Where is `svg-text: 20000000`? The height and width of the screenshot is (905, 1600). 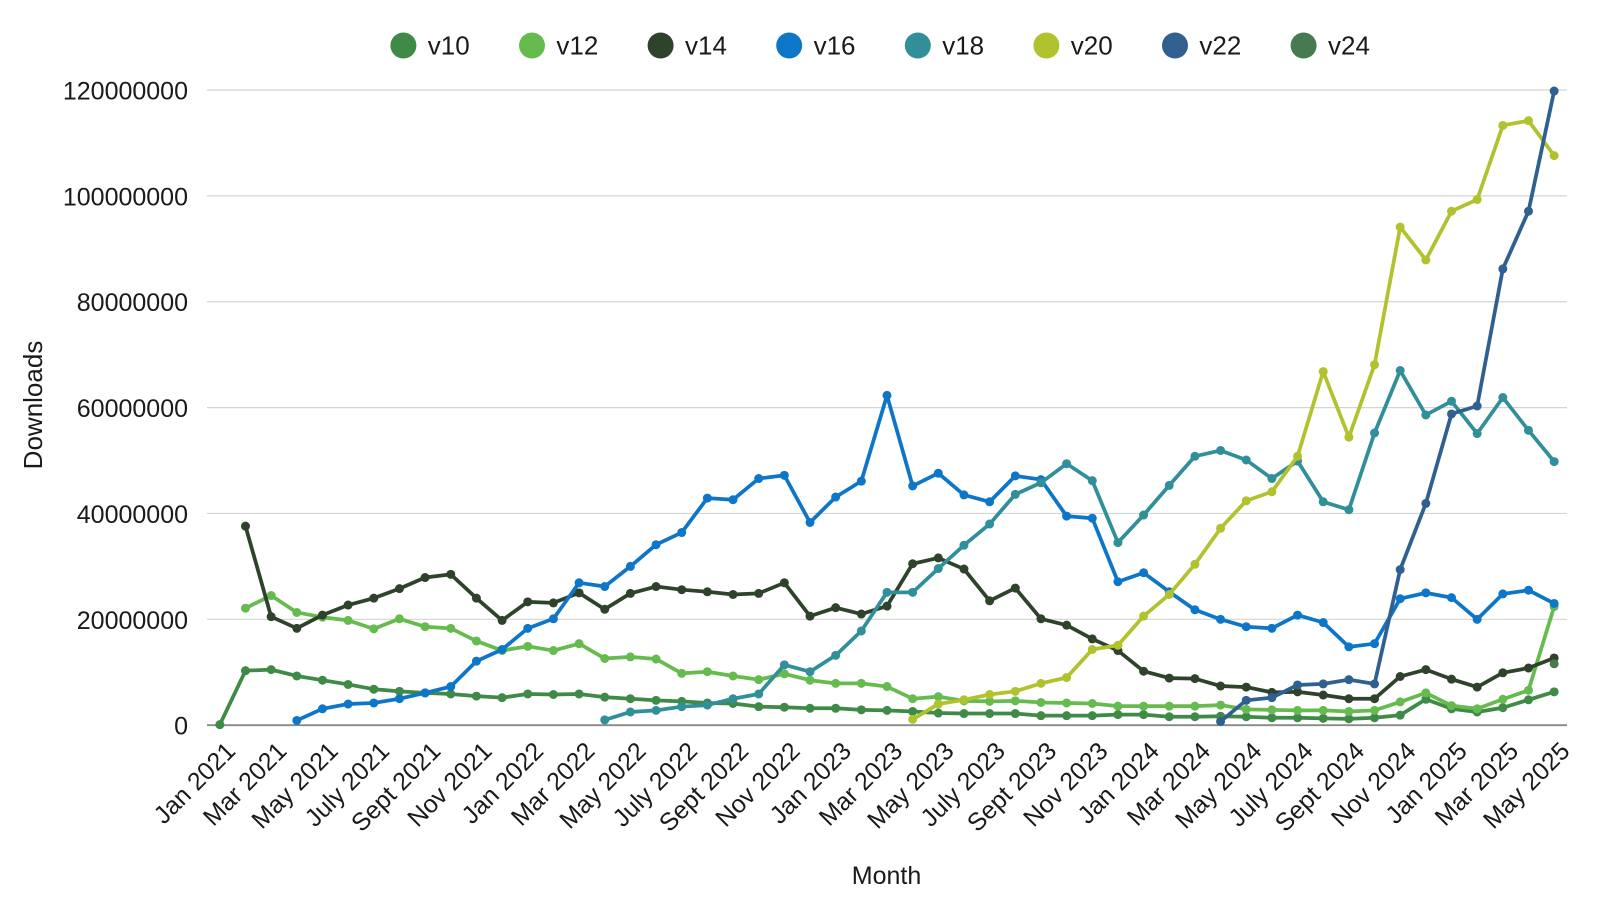 svg-text: 20000000 is located at coordinates (132, 621).